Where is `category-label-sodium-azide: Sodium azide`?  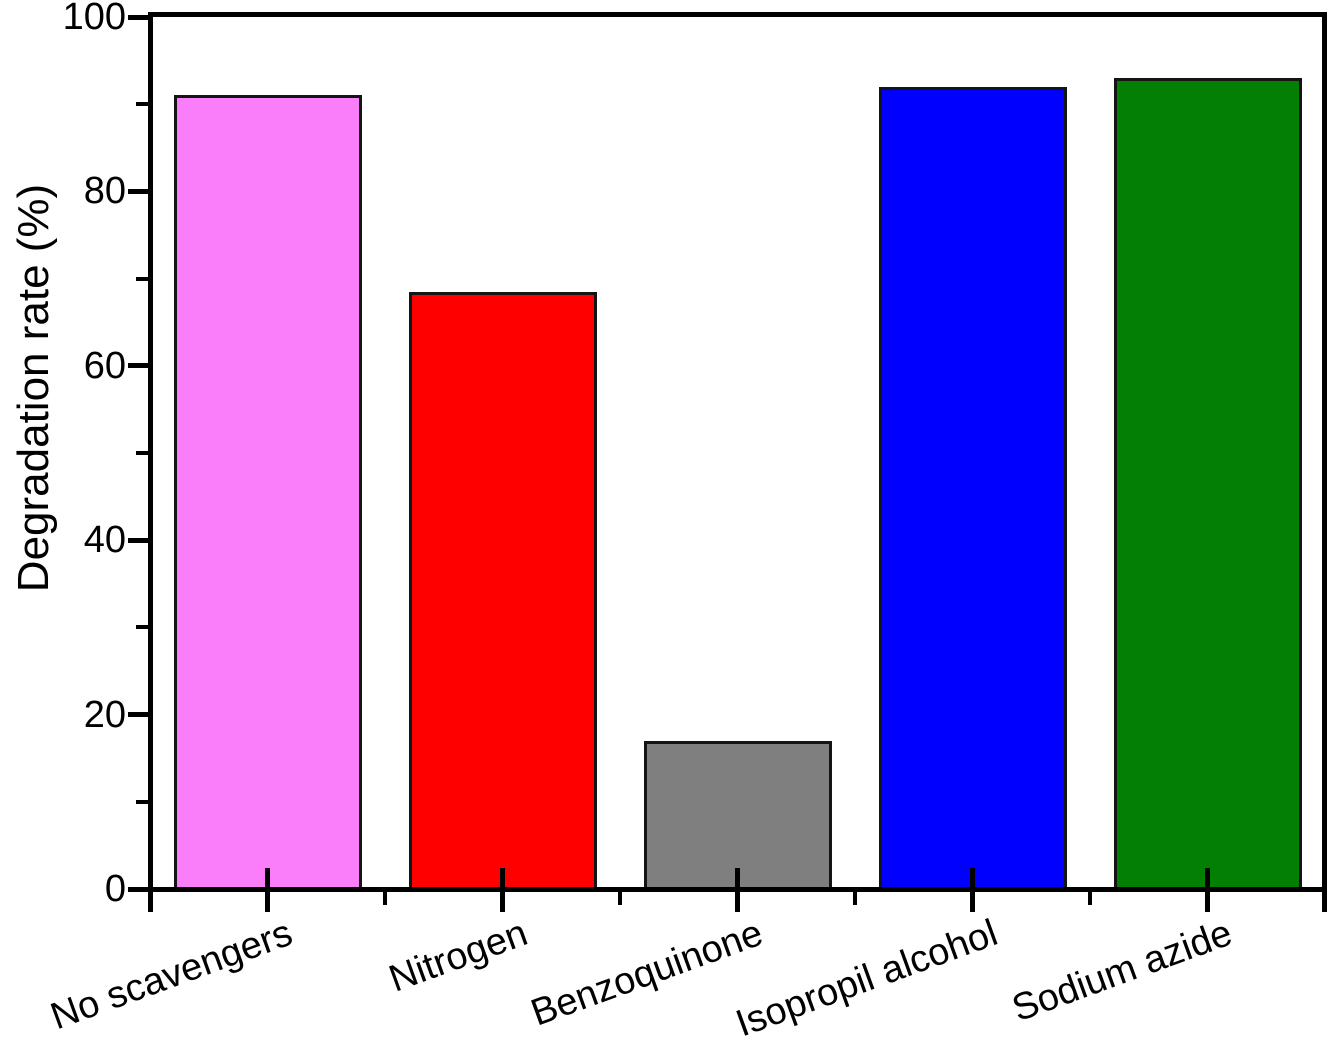 category-label-sodium-azide: Sodium azide is located at coordinates (1122, 971).